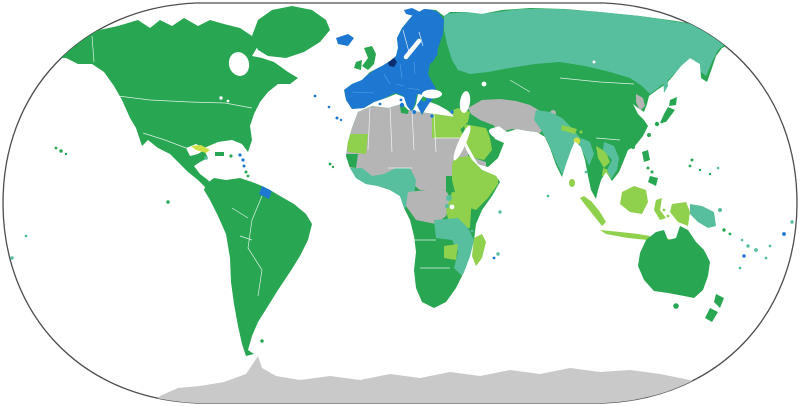 This screenshot has width=800, height=406. What do you see at coordinates (322, 101) in the screenshot?
I see `azores-madeira-islands` at bounding box center [322, 101].